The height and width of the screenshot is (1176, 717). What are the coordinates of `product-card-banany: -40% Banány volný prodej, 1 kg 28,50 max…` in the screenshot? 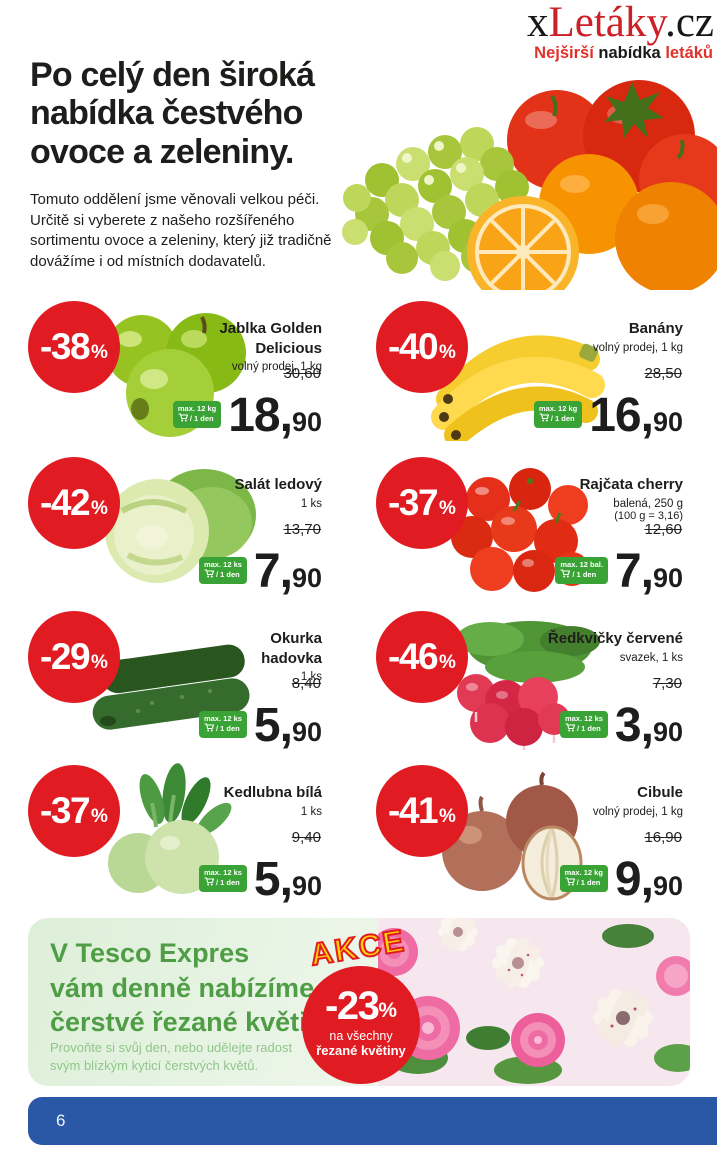 It's located at (525, 368).